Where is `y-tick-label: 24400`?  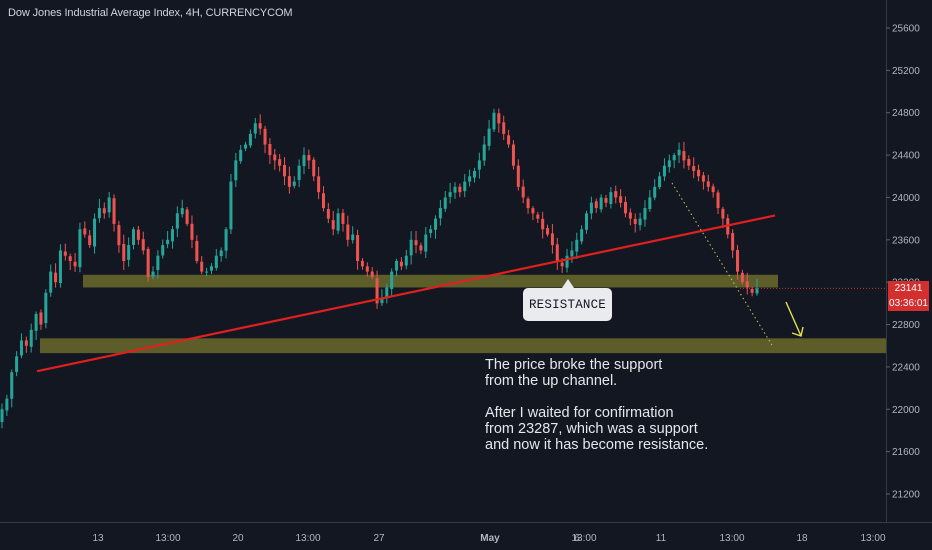 y-tick-label: 24400 is located at coordinates (906, 156).